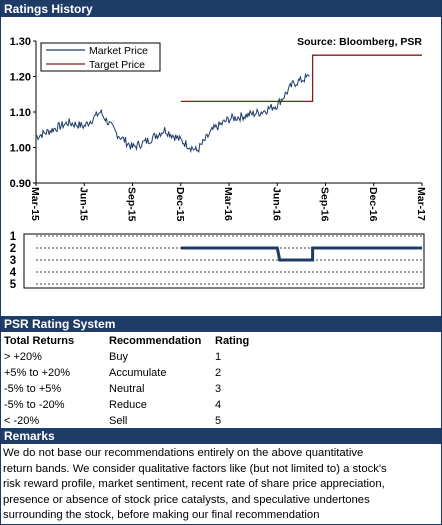  Describe the element at coordinates (221, 9) in the screenshot. I see `ratings-history-header: Ratings History` at that location.